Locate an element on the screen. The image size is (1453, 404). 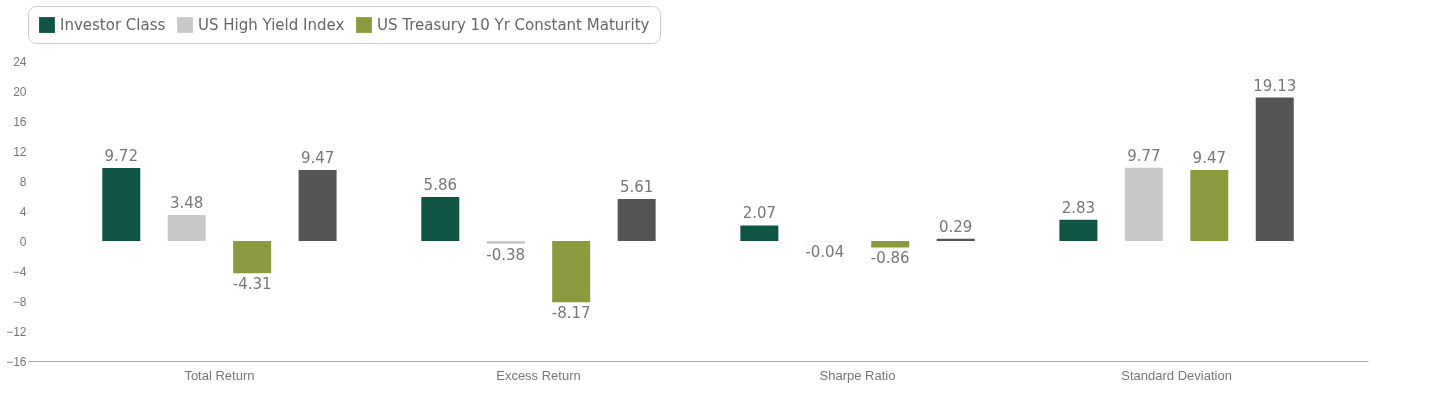
data-label: 5.61 is located at coordinates (636, 186).